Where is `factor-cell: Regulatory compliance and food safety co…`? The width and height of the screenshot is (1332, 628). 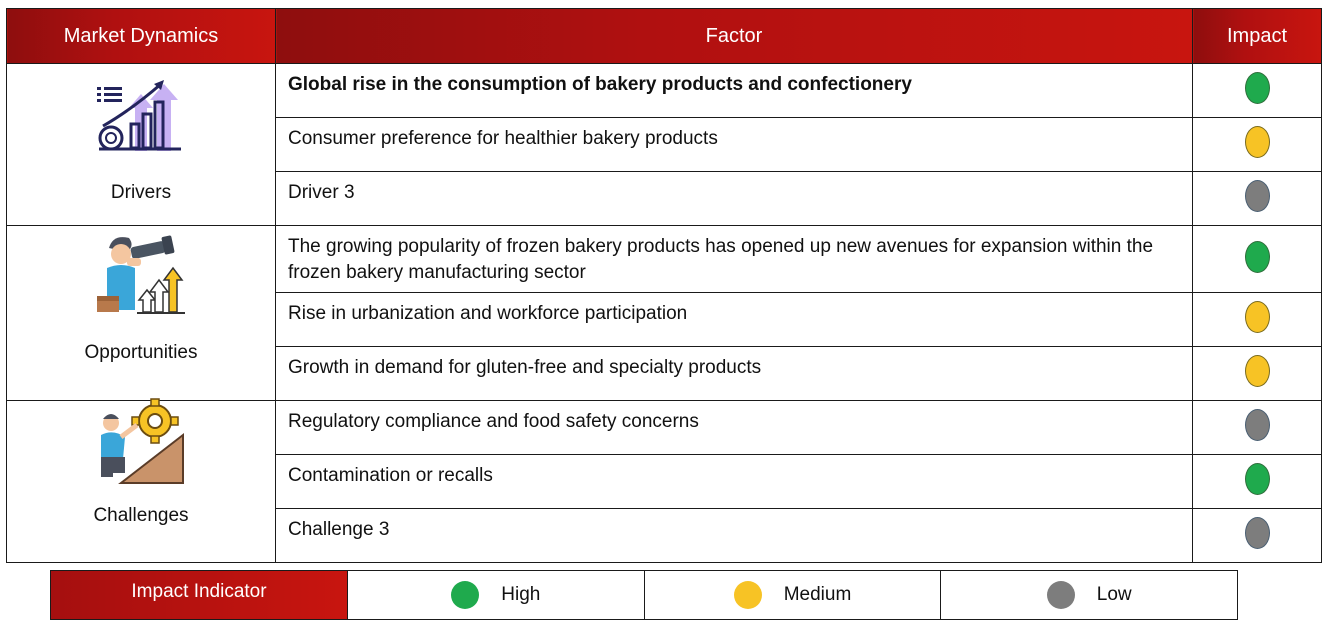
factor-cell: Regulatory compliance and food safety co… is located at coordinates (734, 427).